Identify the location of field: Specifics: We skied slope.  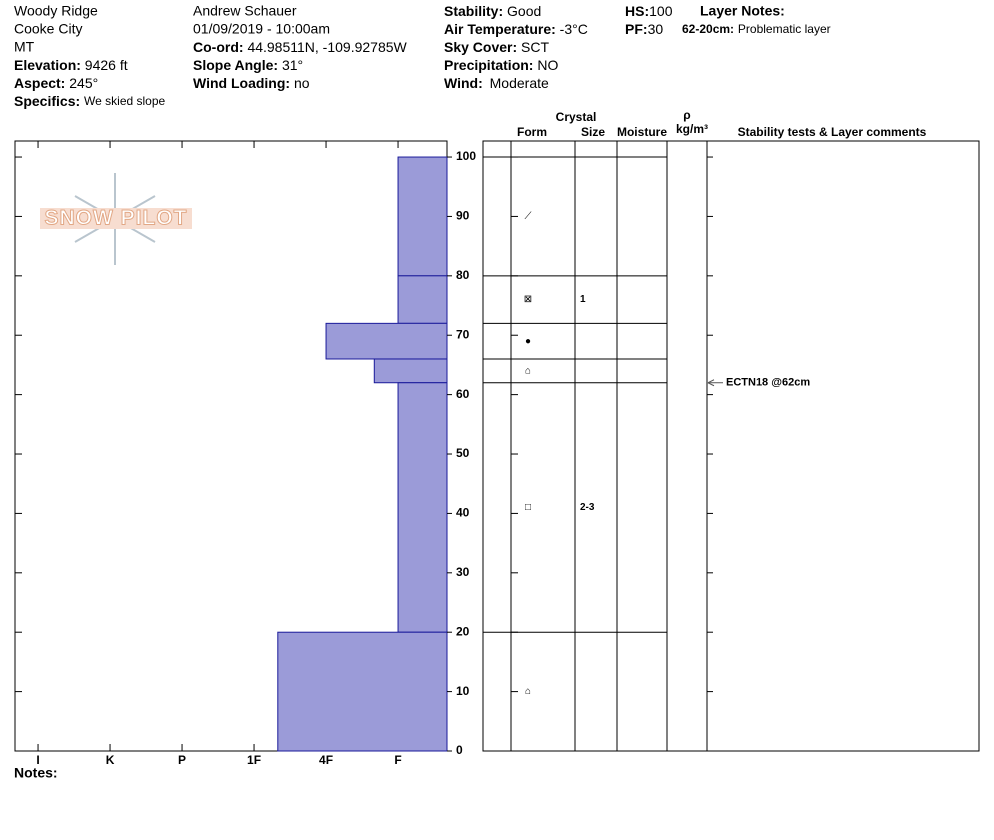
(90, 101).